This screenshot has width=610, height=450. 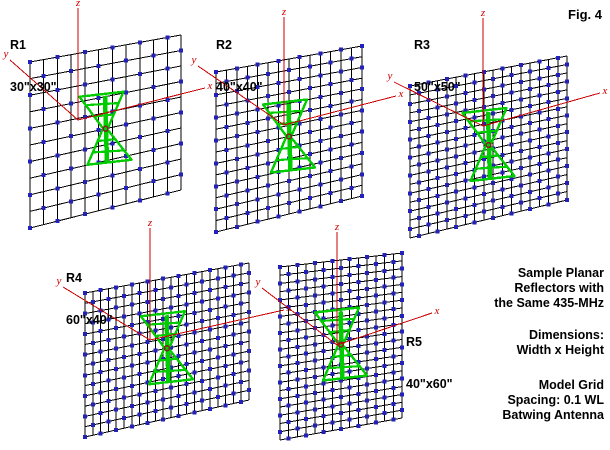 I want to click on wire-node-markers-r2, so click(x=289, y=139).